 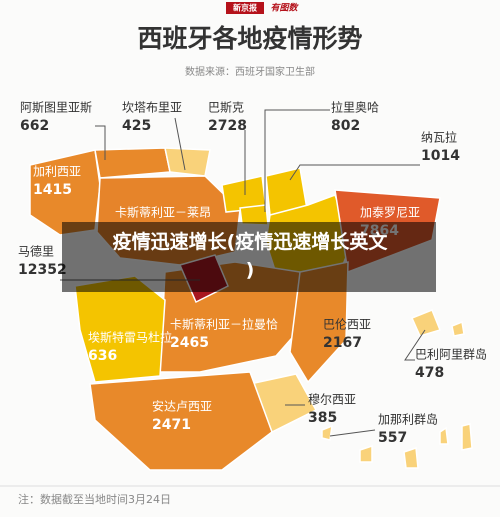 I want to click on logo: 新京报, so click(x=245, y=8).